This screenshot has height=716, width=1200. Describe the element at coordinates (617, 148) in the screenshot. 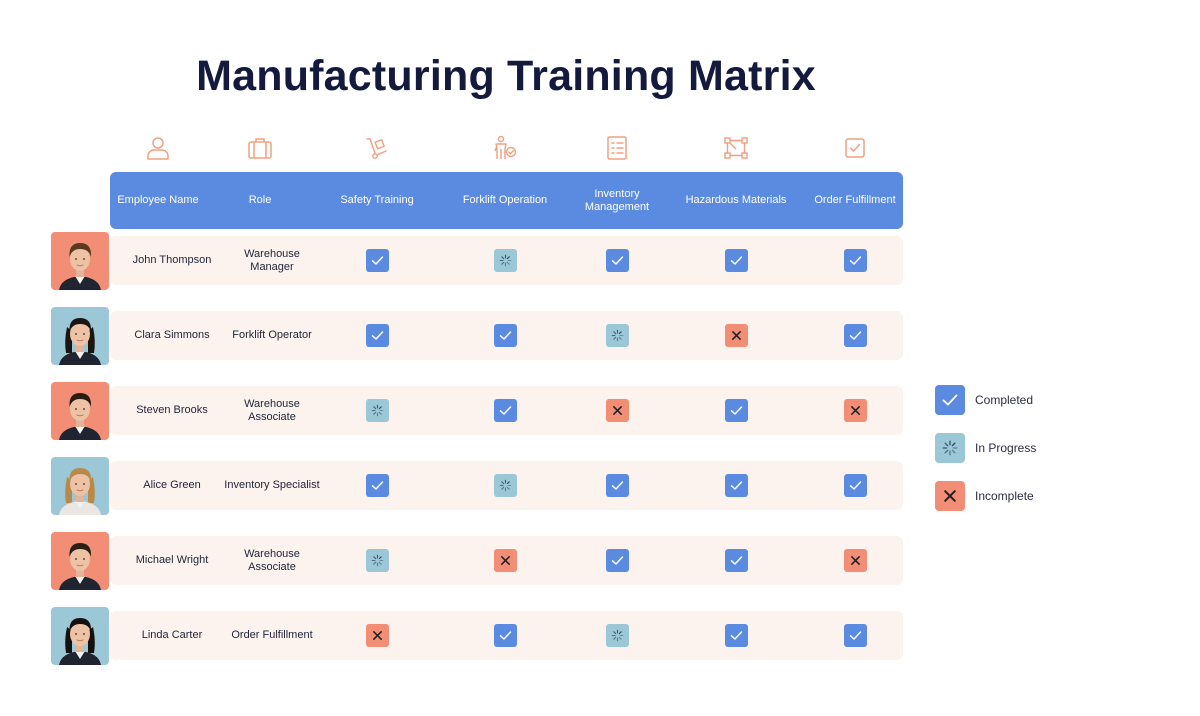

I see `checklist-icon` at that location.